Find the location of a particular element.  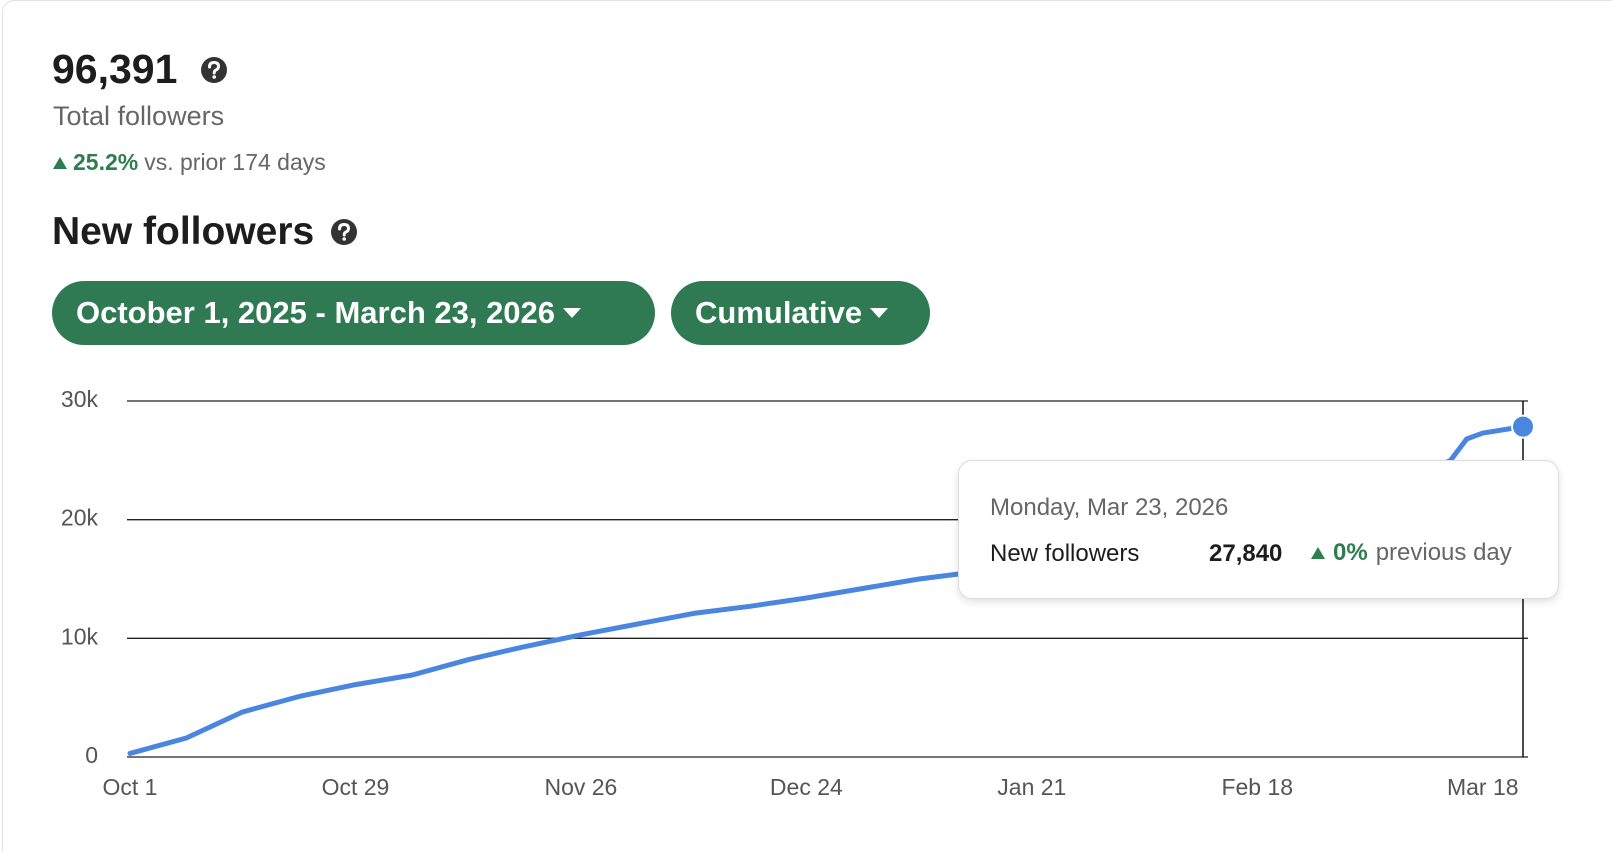

y-tick-label: 20k is located at coordinates (80, 518).